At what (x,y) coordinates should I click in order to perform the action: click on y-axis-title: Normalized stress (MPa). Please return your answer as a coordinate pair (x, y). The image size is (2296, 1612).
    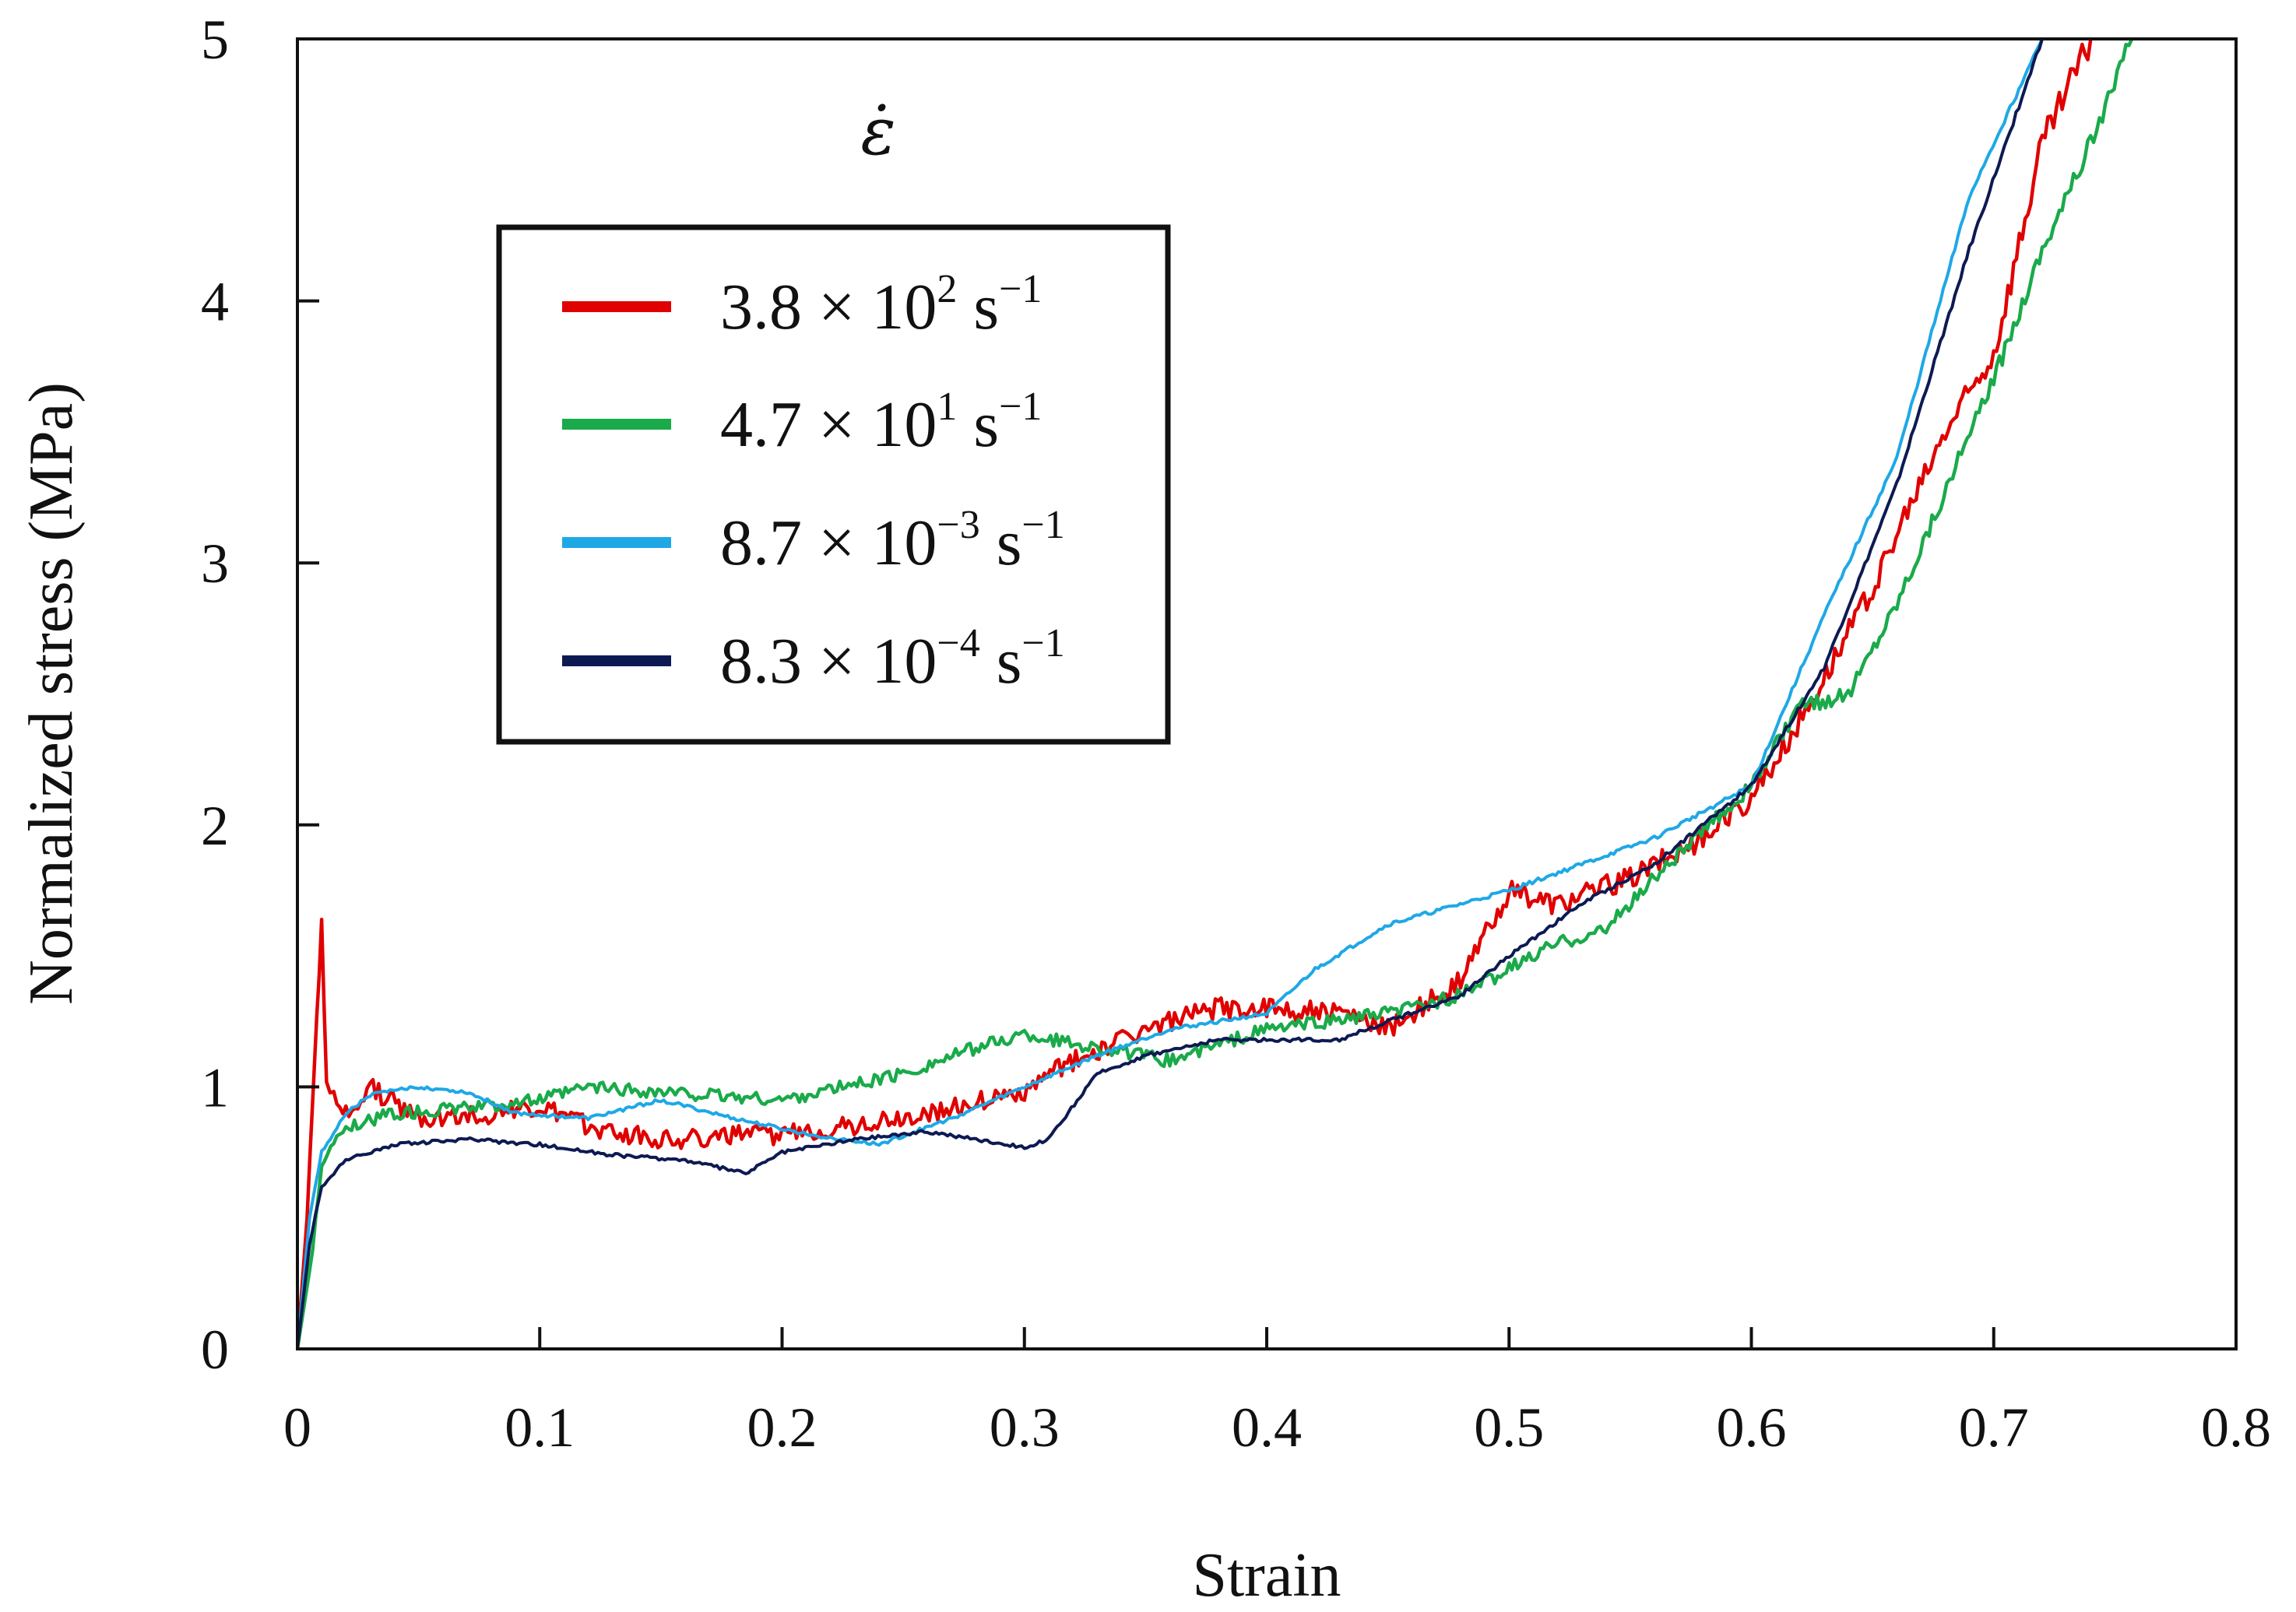
    Looking at the image, I should click on (51, 694).